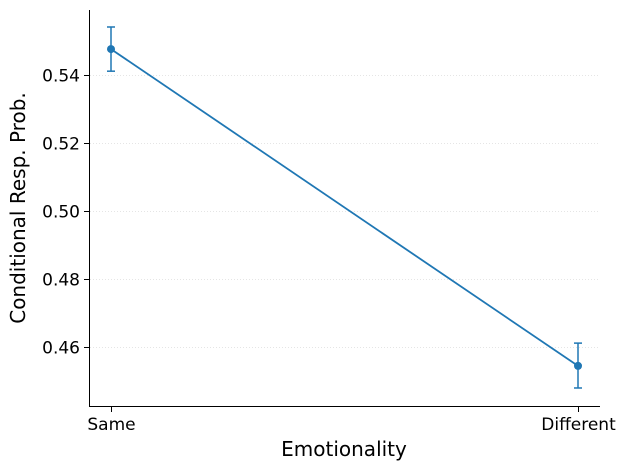 This screenshot has width=629, height=470. I want to click on y-axis-title: Conditional Resp. Prob., so click(18, 208).